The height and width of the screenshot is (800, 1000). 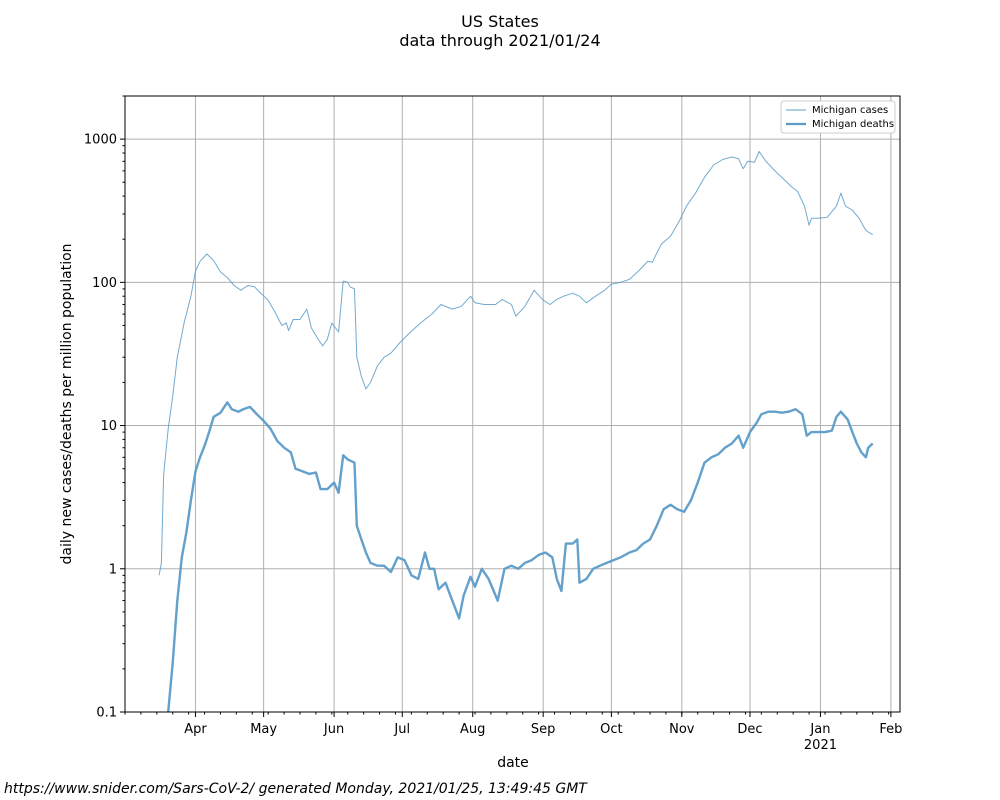 I want to click on x-axis-label: date, so click(x=513, y=763).